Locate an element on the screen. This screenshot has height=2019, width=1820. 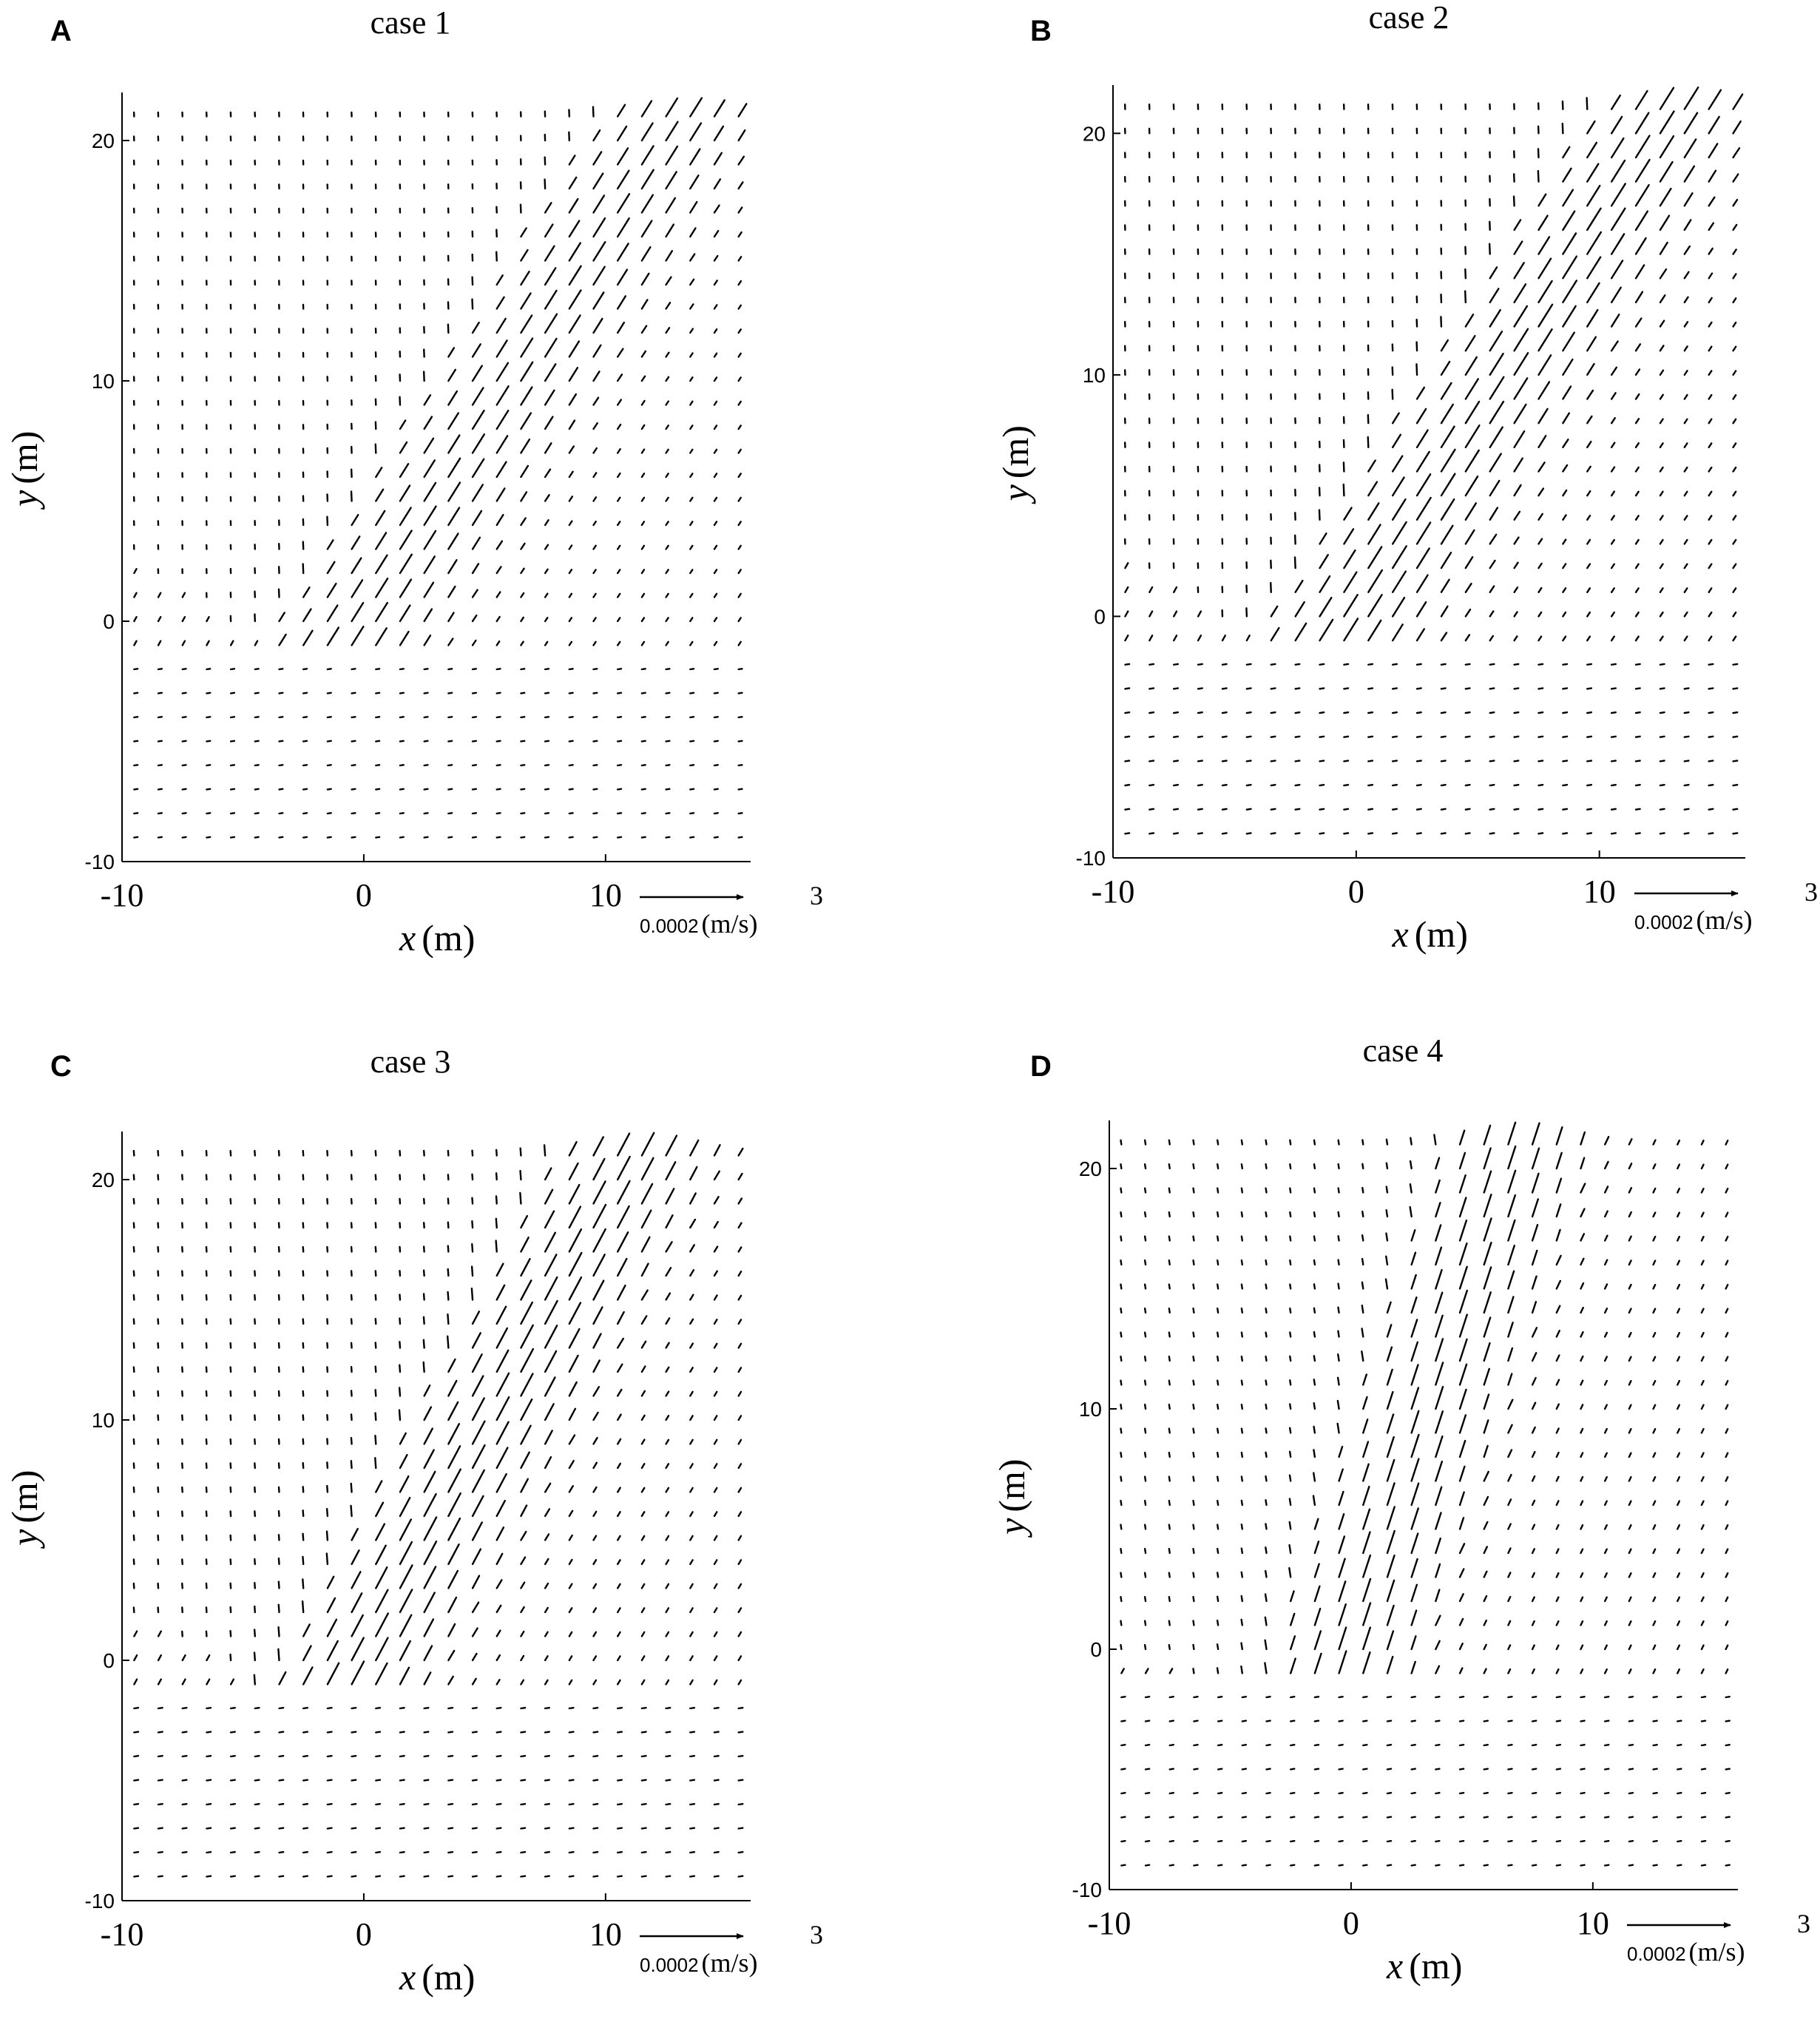
y-tick-label: -10 is located at coordinates (100, 1902).